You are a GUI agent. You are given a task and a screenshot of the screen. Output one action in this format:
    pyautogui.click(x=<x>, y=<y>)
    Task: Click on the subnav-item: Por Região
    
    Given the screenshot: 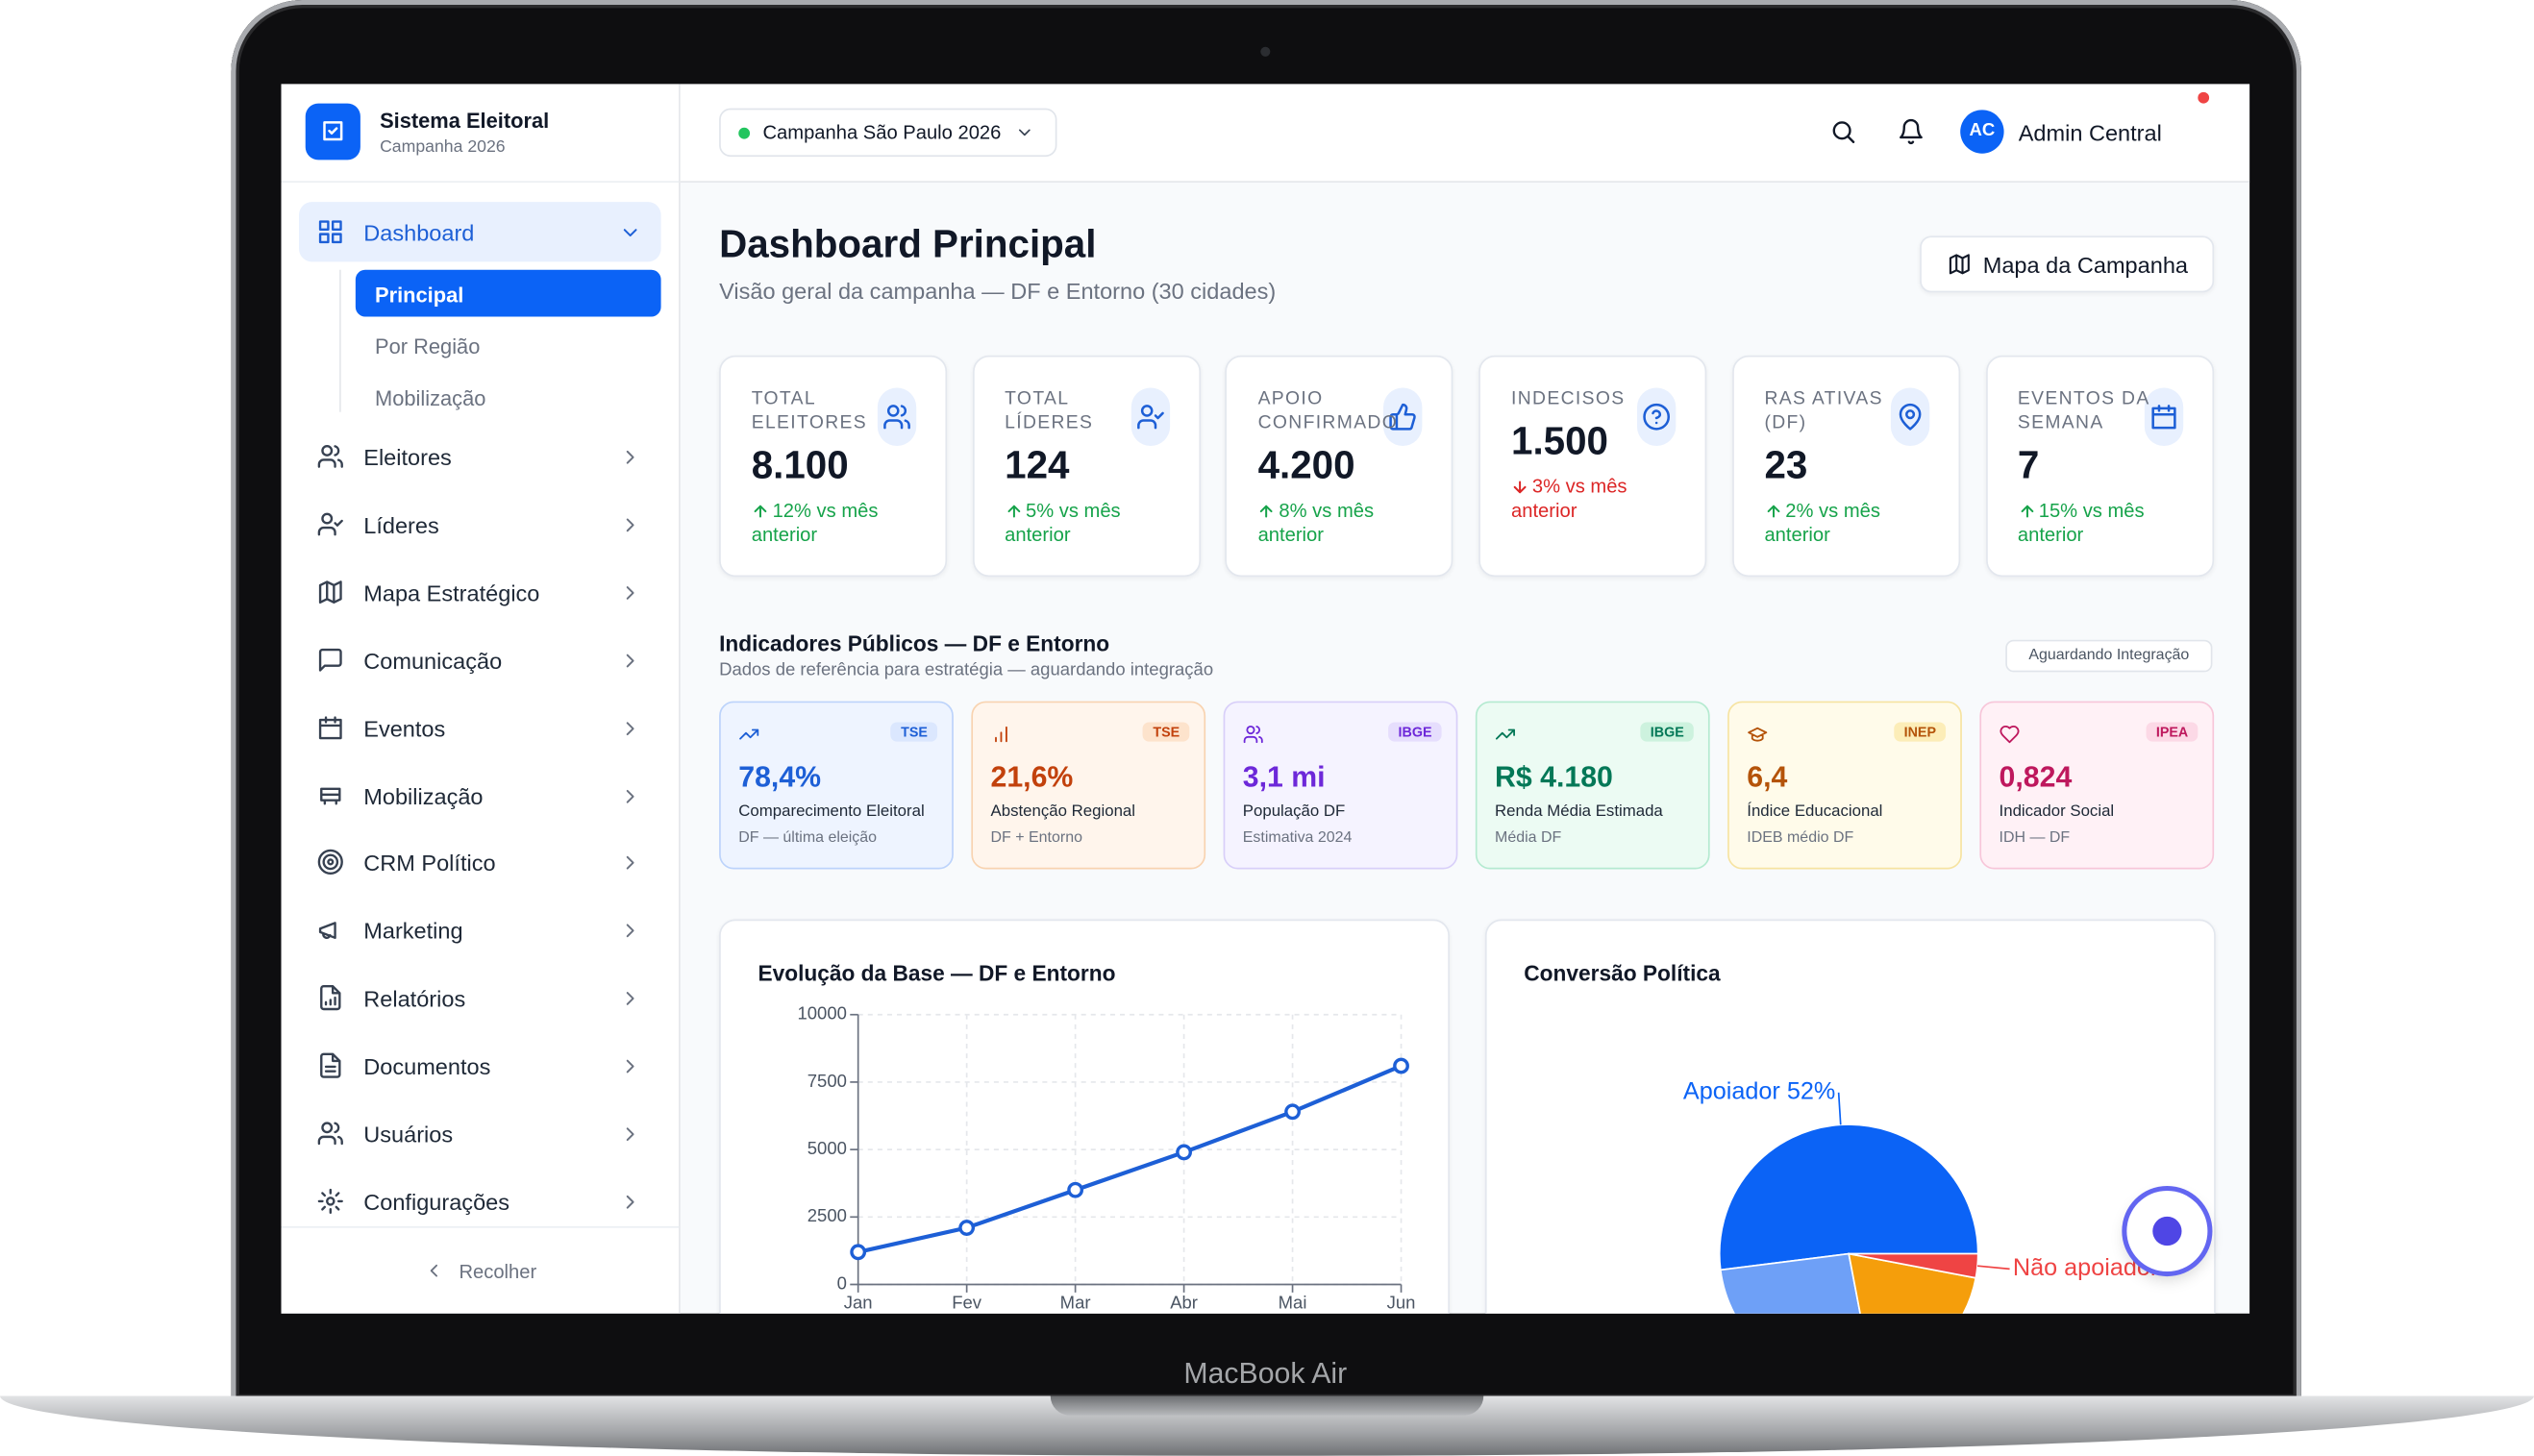 What is the action you would take?
    pyautogui.click(x=509, y=346)
    